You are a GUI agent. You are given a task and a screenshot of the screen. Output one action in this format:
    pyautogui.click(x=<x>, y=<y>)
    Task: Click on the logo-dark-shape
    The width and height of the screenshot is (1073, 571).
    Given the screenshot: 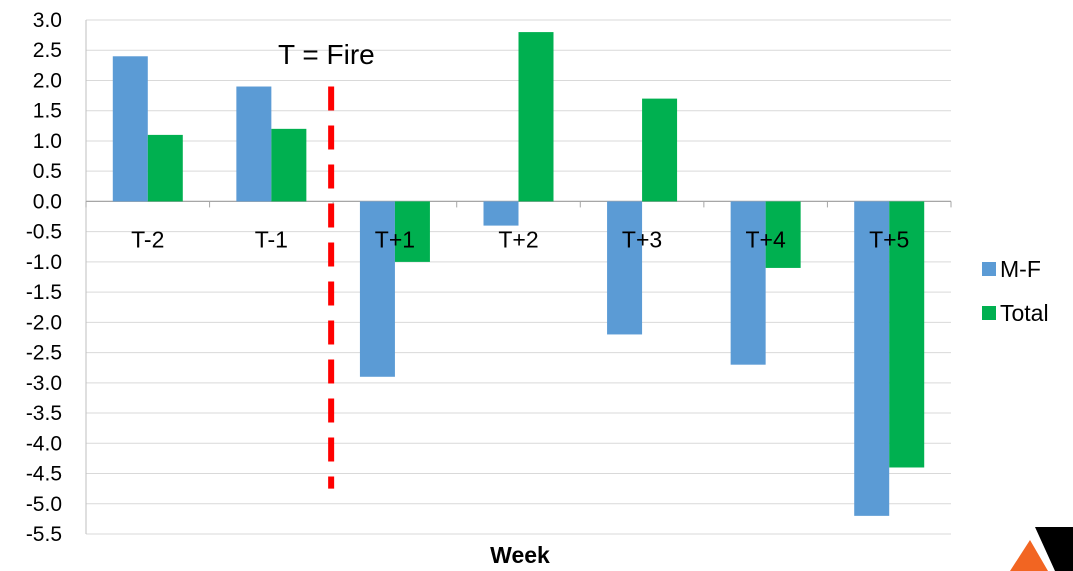 What is the action you would take?
    pyautogui.click(x=1054, y=549)
    